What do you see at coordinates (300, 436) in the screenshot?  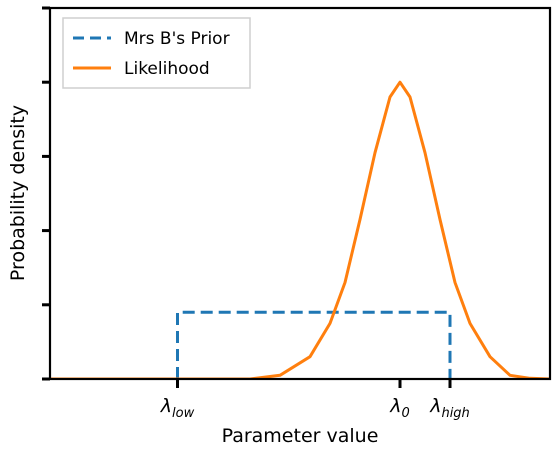 I see `x-axis-label: Parameter value` at bounding box center [300, 436].